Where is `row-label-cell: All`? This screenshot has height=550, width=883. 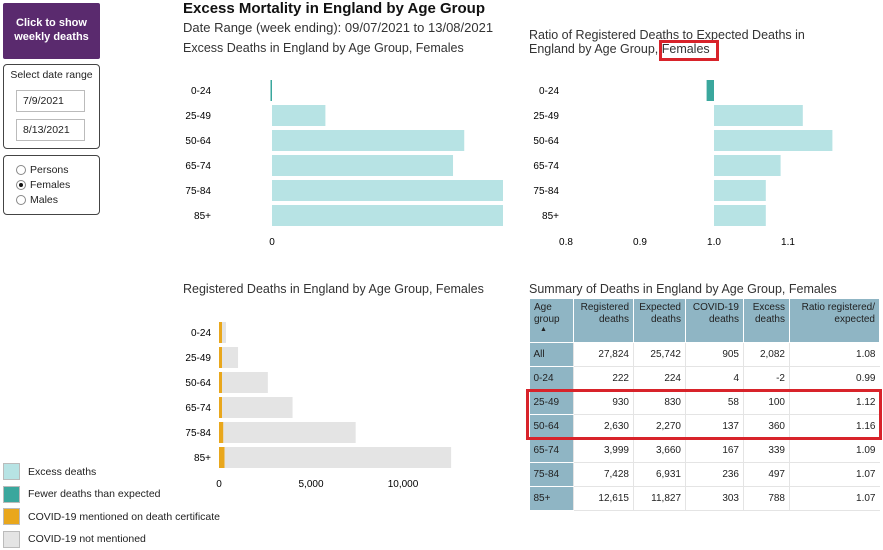 row-label-cell: All is located at coordinates (551, 354).